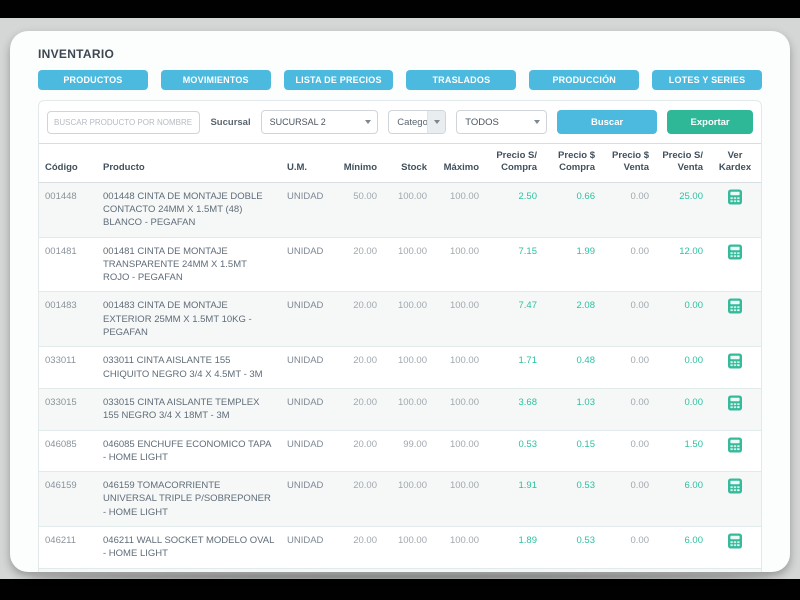 The height and width of the screenshot is (600, 800). Describe the element at coordinates (93, 80) in the screenshot. I see `tab-productos: PRODUCTOS` at that location.